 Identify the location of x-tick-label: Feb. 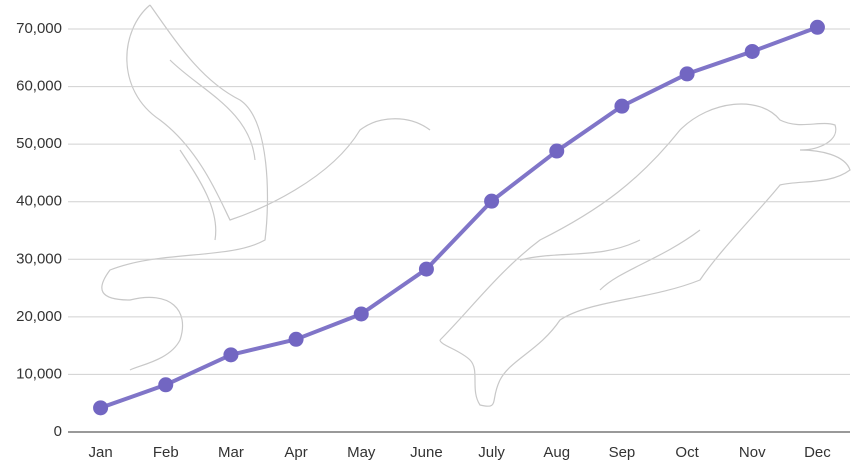
(166, 452).